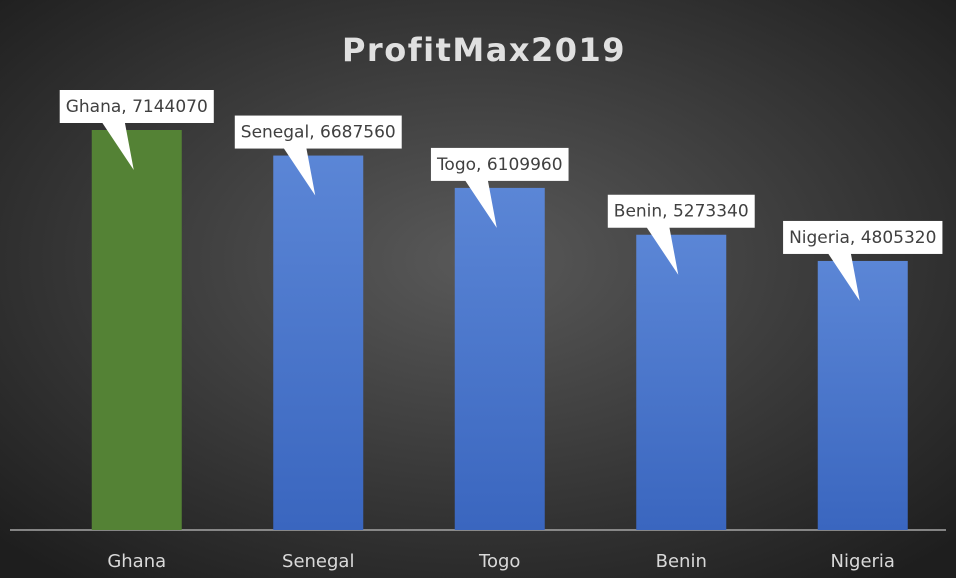 The height and width of the screenshot is (578, 956). I want to click on data-label: Ghana, 7144070, so click(137, 107).